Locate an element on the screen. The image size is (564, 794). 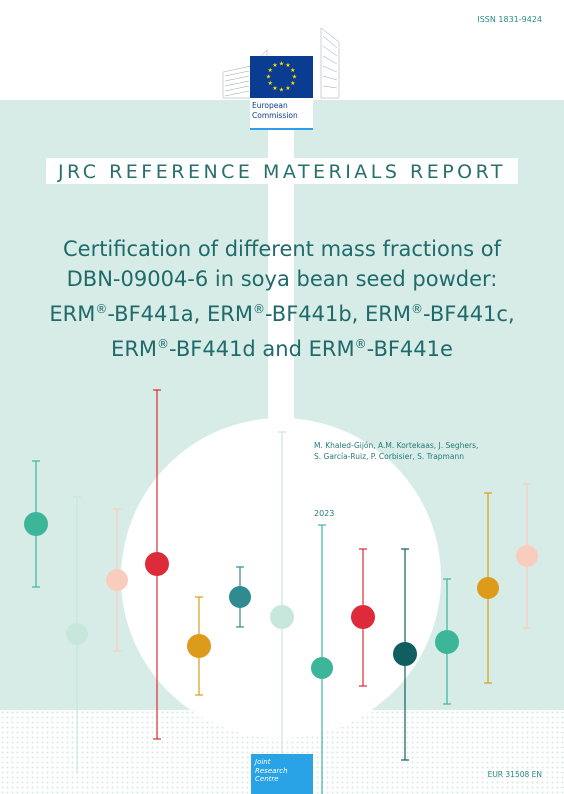
publication-year: 2023 is located at coordinates (324, 513).